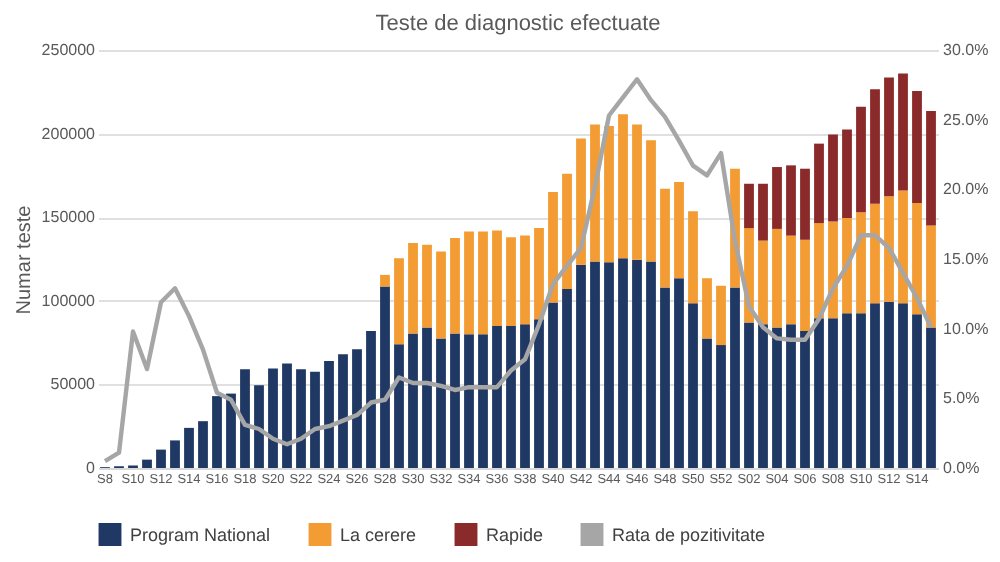 The width and height of the screenshot is (1000, 562). I want to click on y-tick-label: 100000, so click(69, 300).